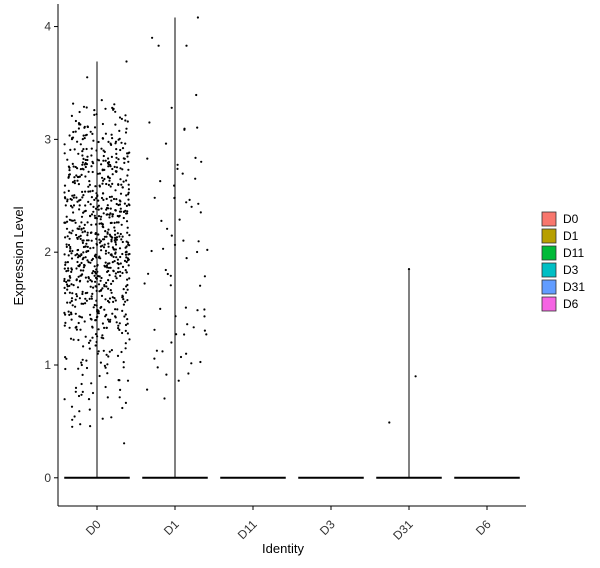 Image resolution: width=600 pixels, height=568 pixels. I want to click on legend-item: D0, so click(560, 219).